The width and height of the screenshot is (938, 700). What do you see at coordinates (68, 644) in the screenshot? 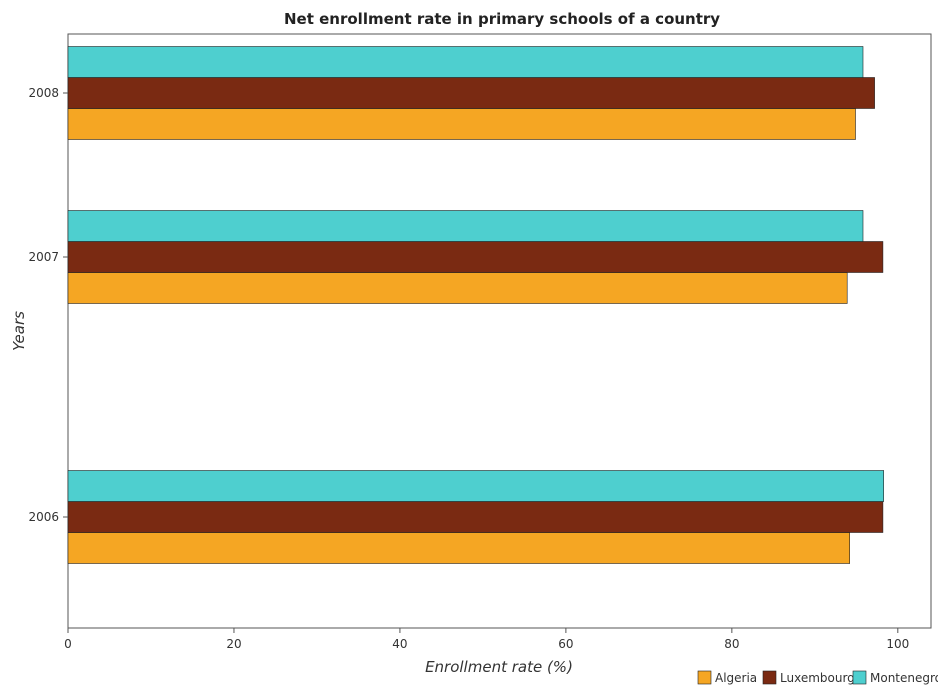
I see `x-tick-label: 0` at bounding box center [68, 644].